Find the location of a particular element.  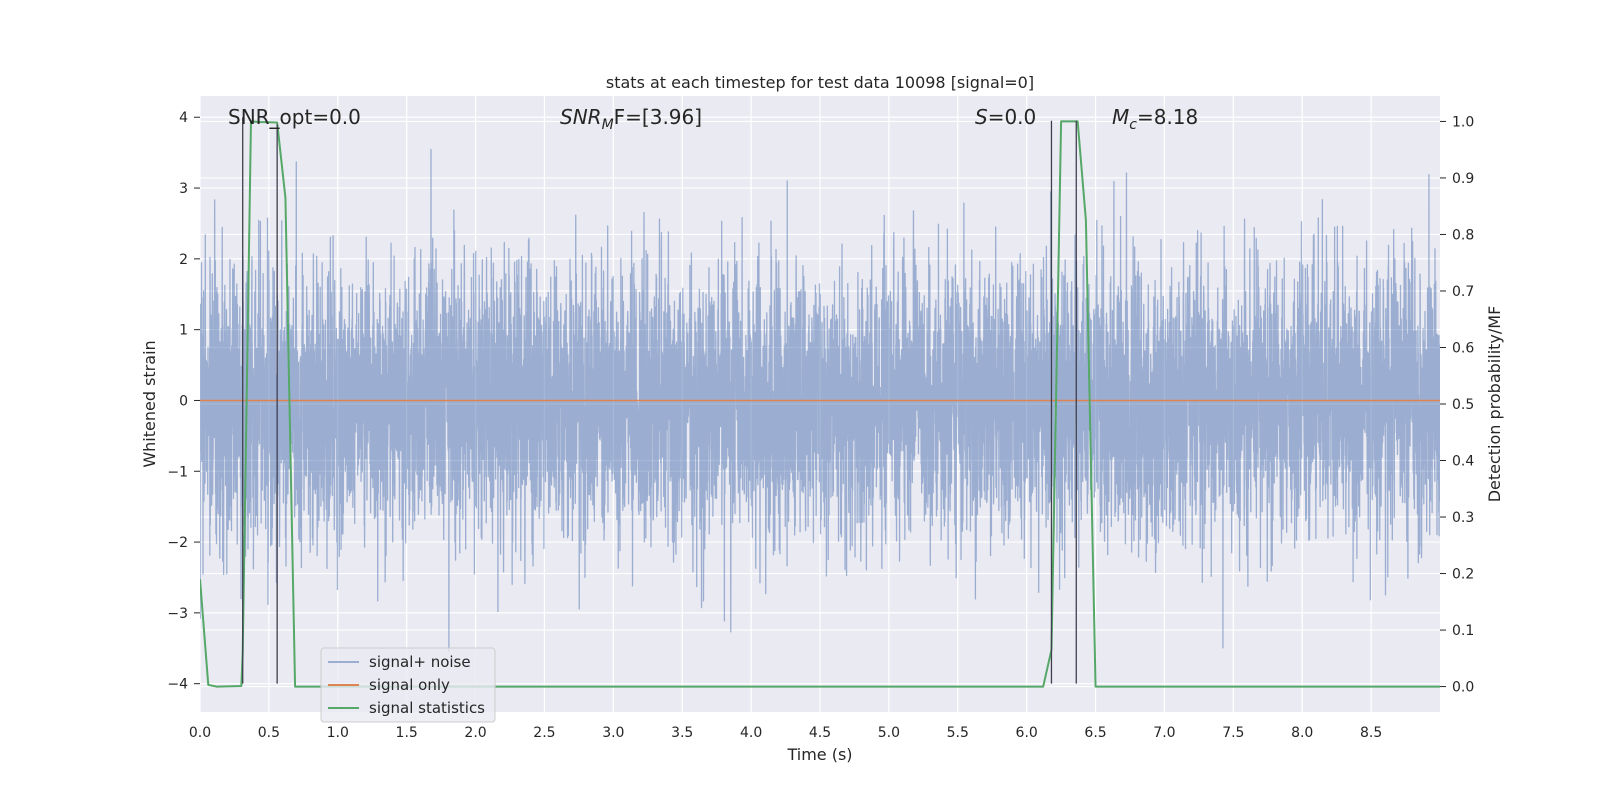

y2-tick-label: 0.8 is located at coordinates (1463, 235).